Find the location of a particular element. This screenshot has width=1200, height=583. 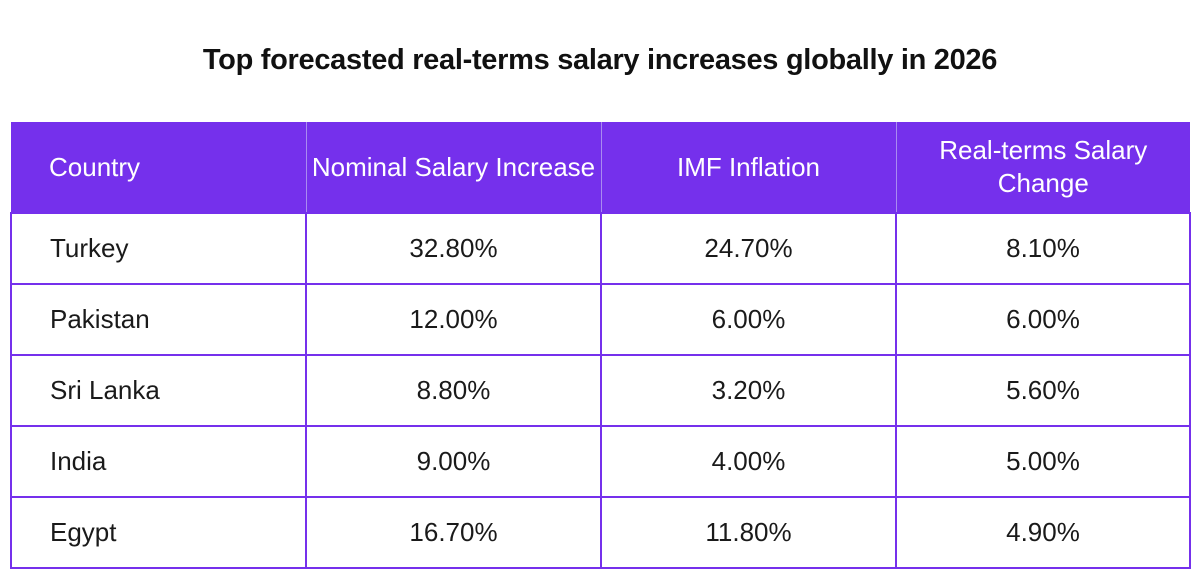

cell-country: Egypt is located at coordinates (158, 532).